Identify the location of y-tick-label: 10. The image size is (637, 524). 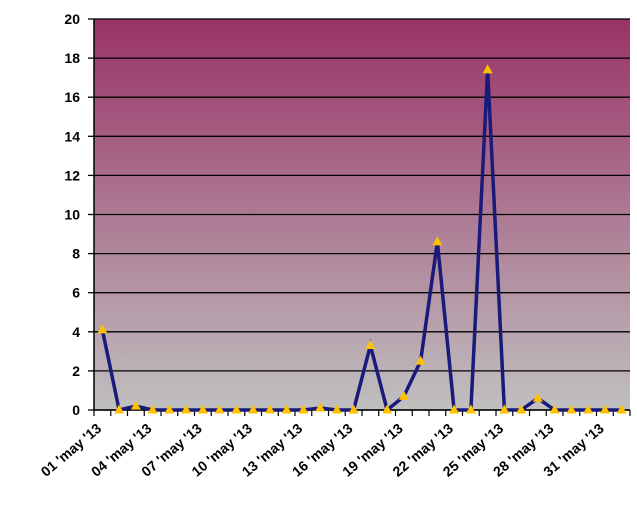
(72, 215).